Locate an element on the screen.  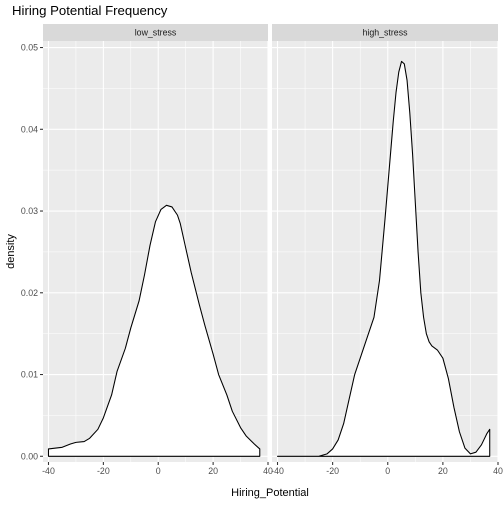
strip-high-stress is located at coordinates (385, 32).